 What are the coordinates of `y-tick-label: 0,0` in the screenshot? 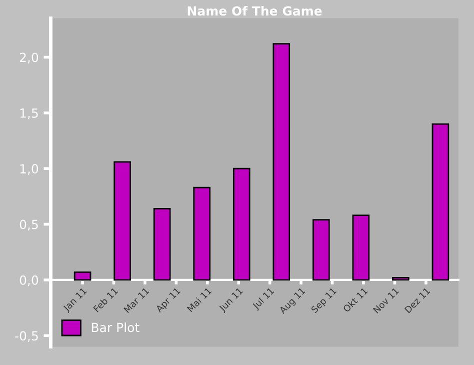 It's located at (29, 280).